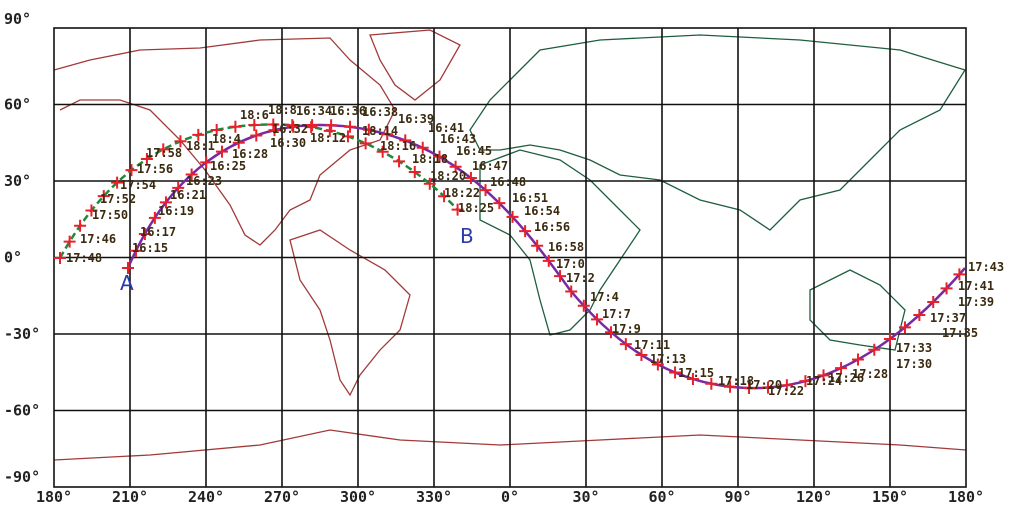  Describe the element at coordinates (22, 334) in the screenshot. I see `latitude-label: -30°` at that location.